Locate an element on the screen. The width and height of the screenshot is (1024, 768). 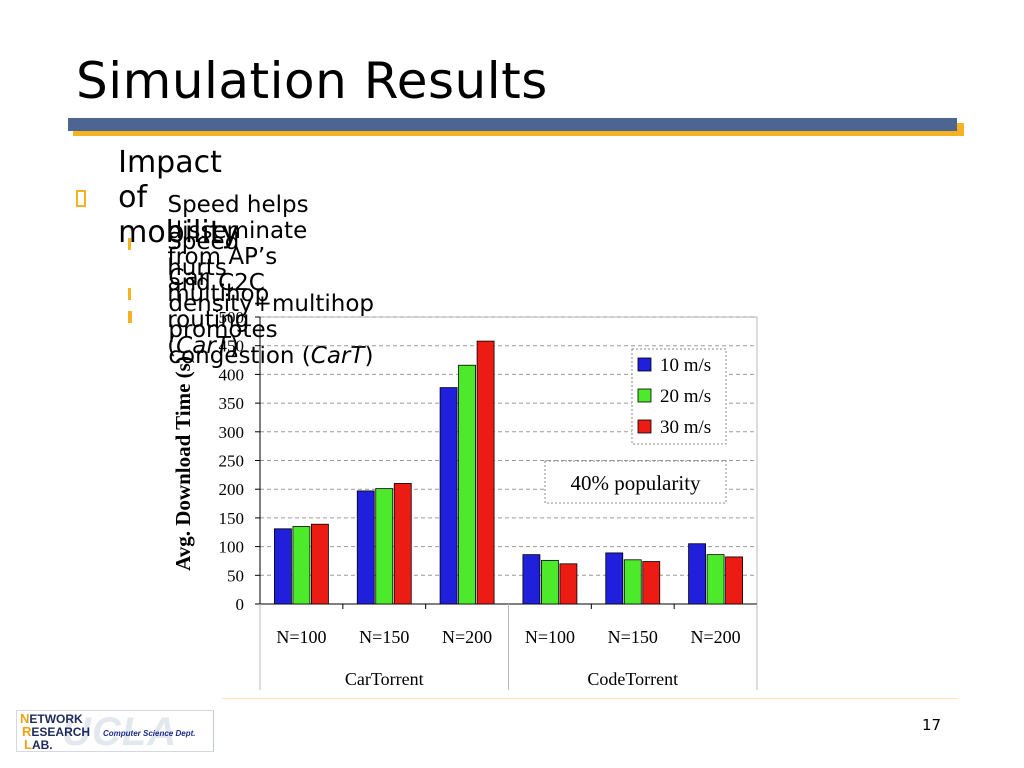
group-label: CodeTorrent is located at coordinates (632, 679).